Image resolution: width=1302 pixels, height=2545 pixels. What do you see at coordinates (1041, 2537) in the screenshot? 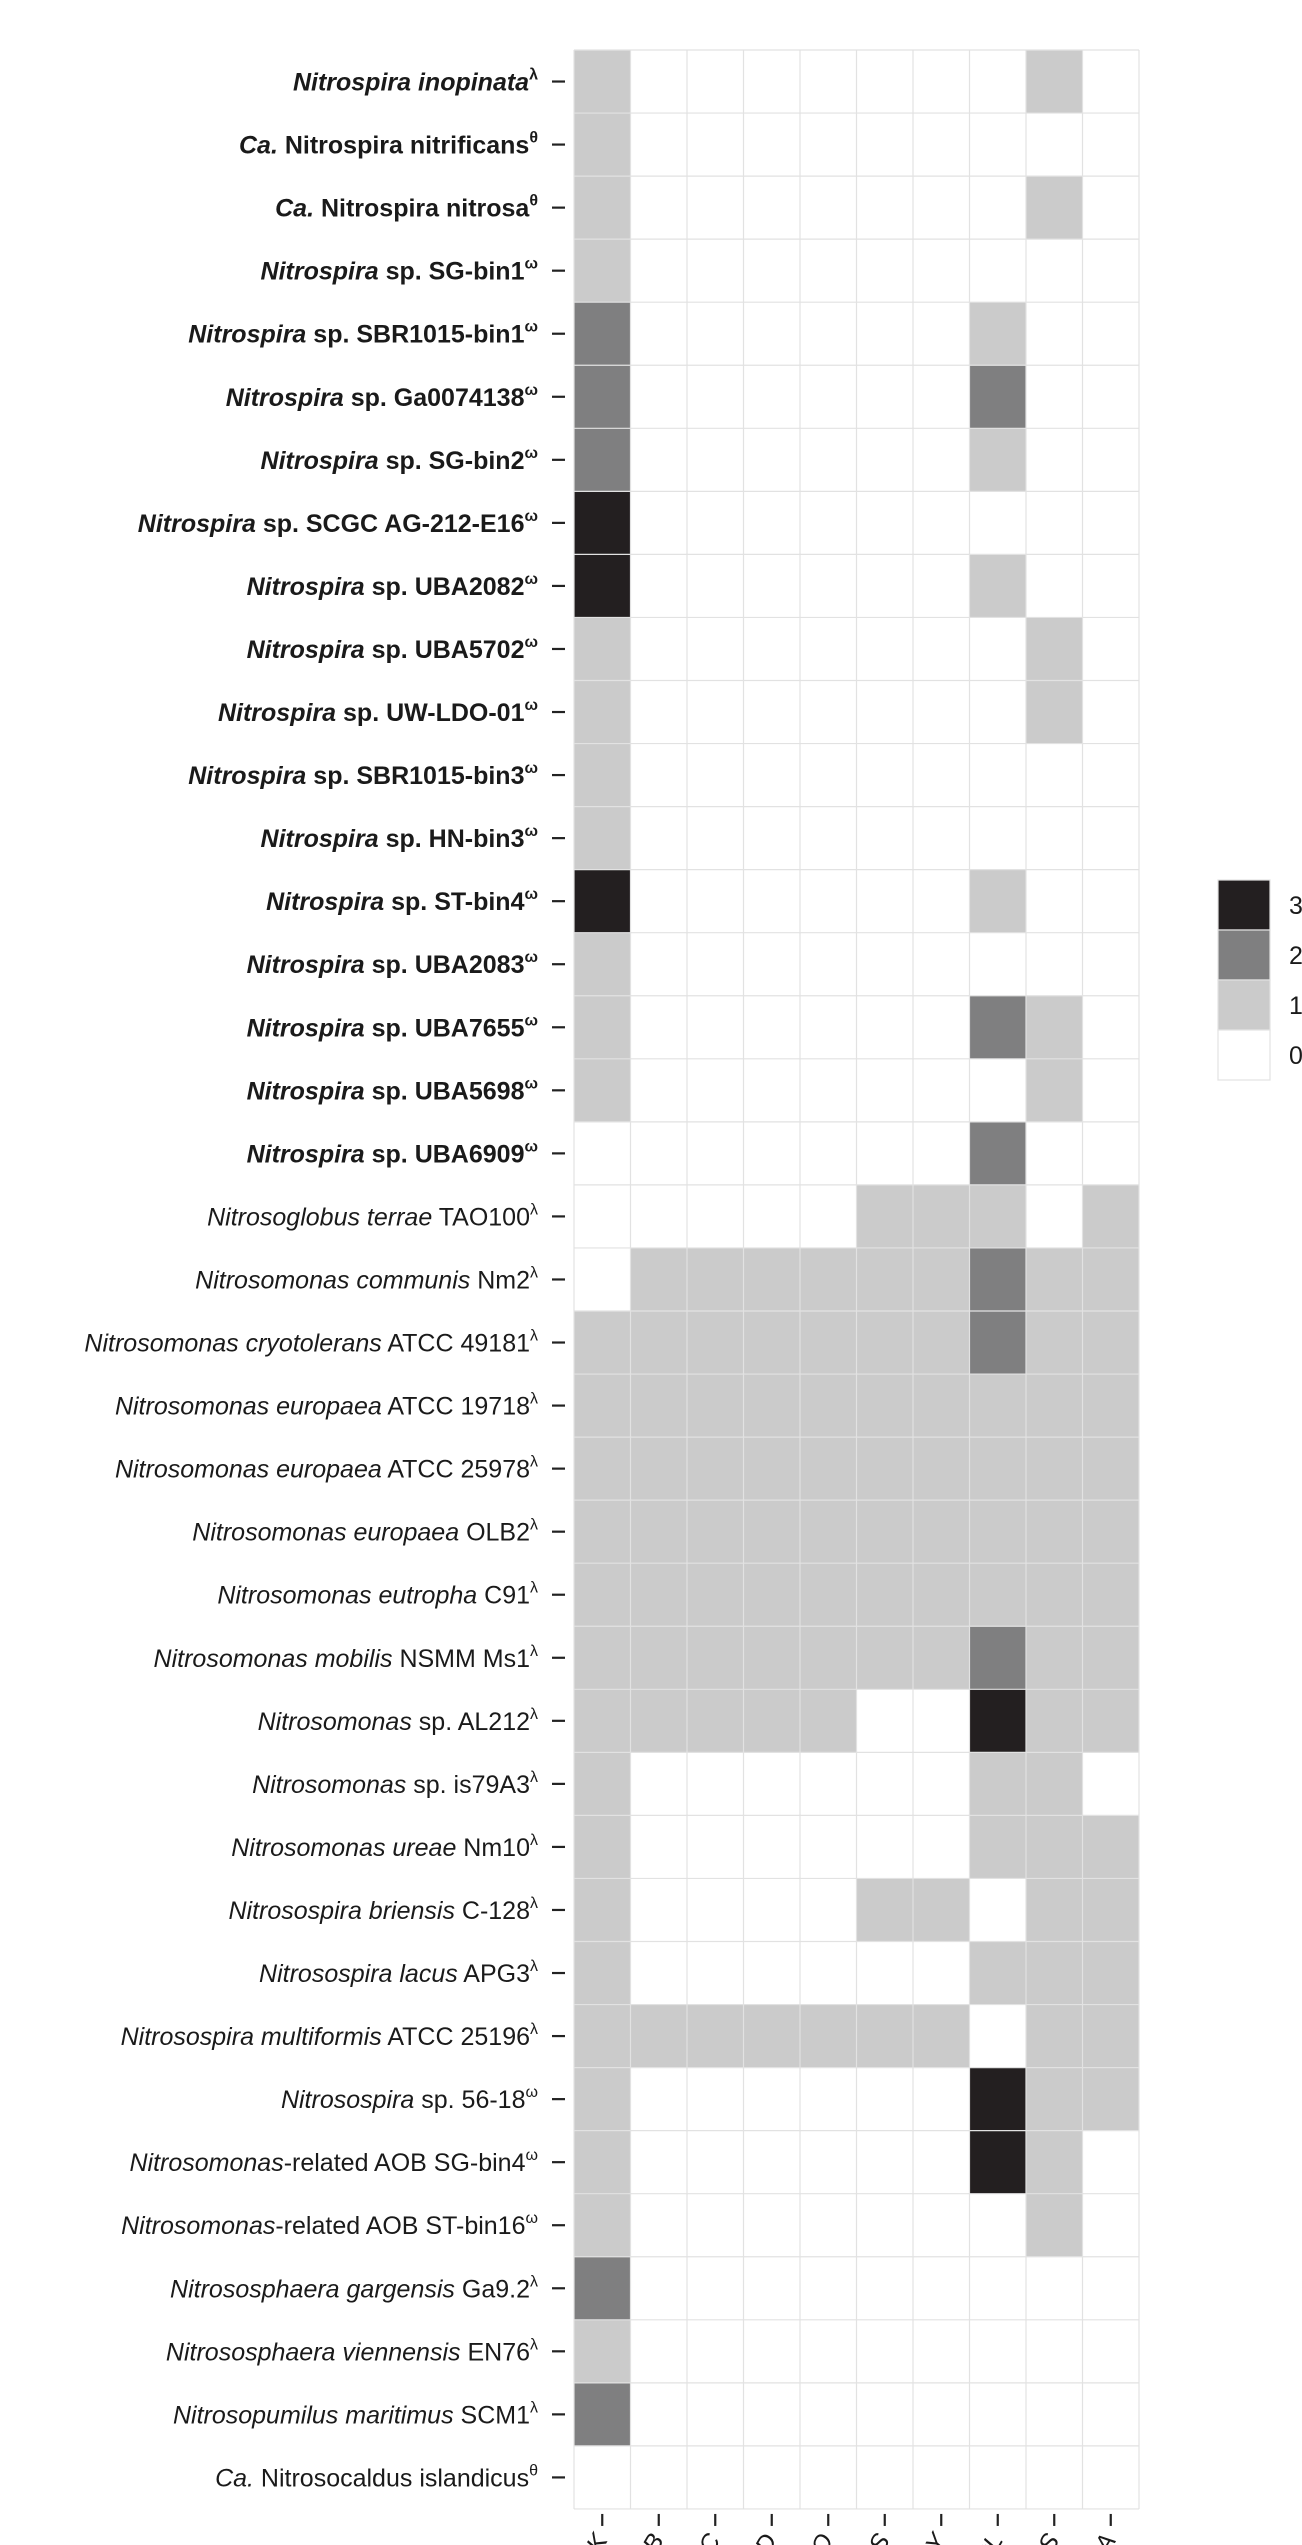
I see `column-label: cytS` at bounding box center [1041, 2537].